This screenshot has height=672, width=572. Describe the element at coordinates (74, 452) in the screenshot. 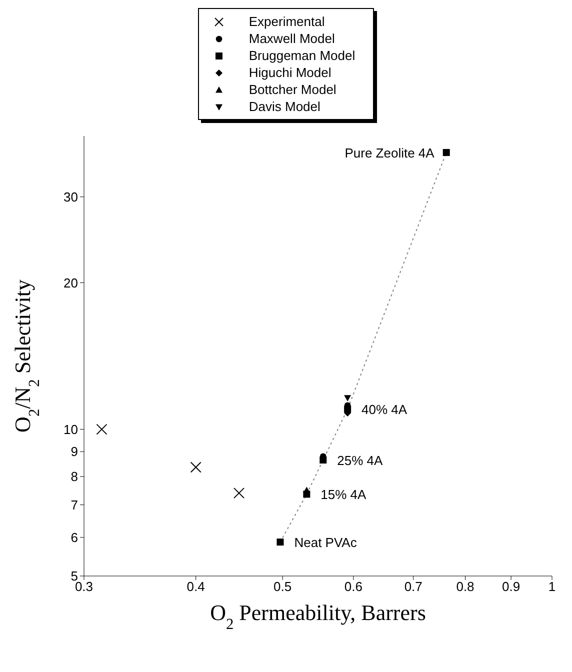

I see `y-tick-label: 9` at that location.